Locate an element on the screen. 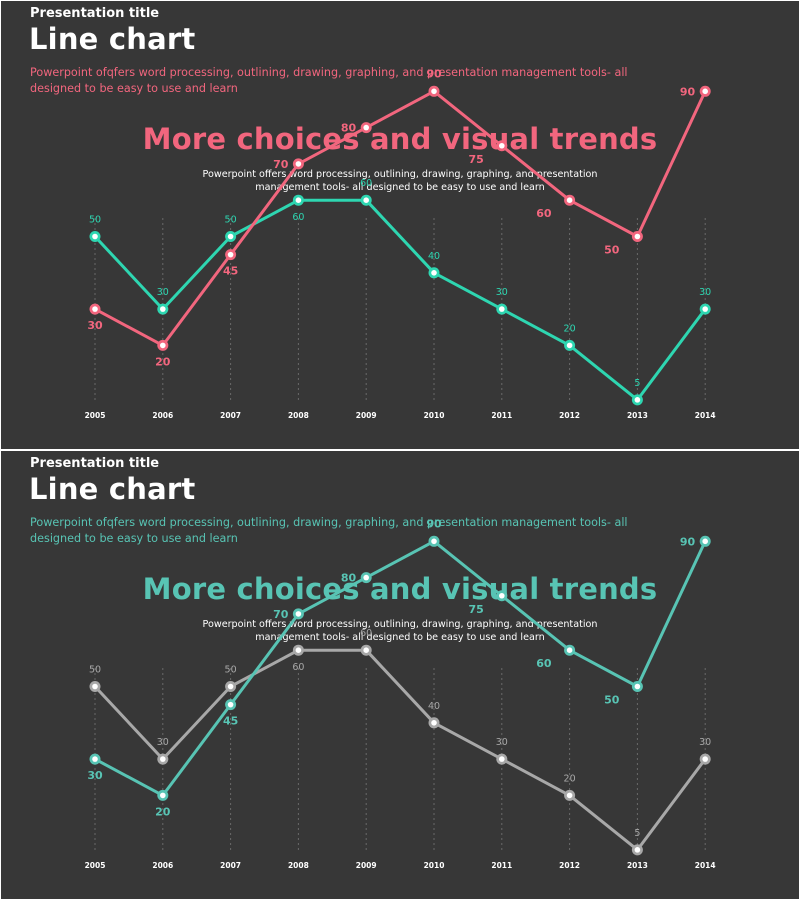 The width and height of the screenshot is (800, 900). data-label: 75 is located at coordinates (475, 609).